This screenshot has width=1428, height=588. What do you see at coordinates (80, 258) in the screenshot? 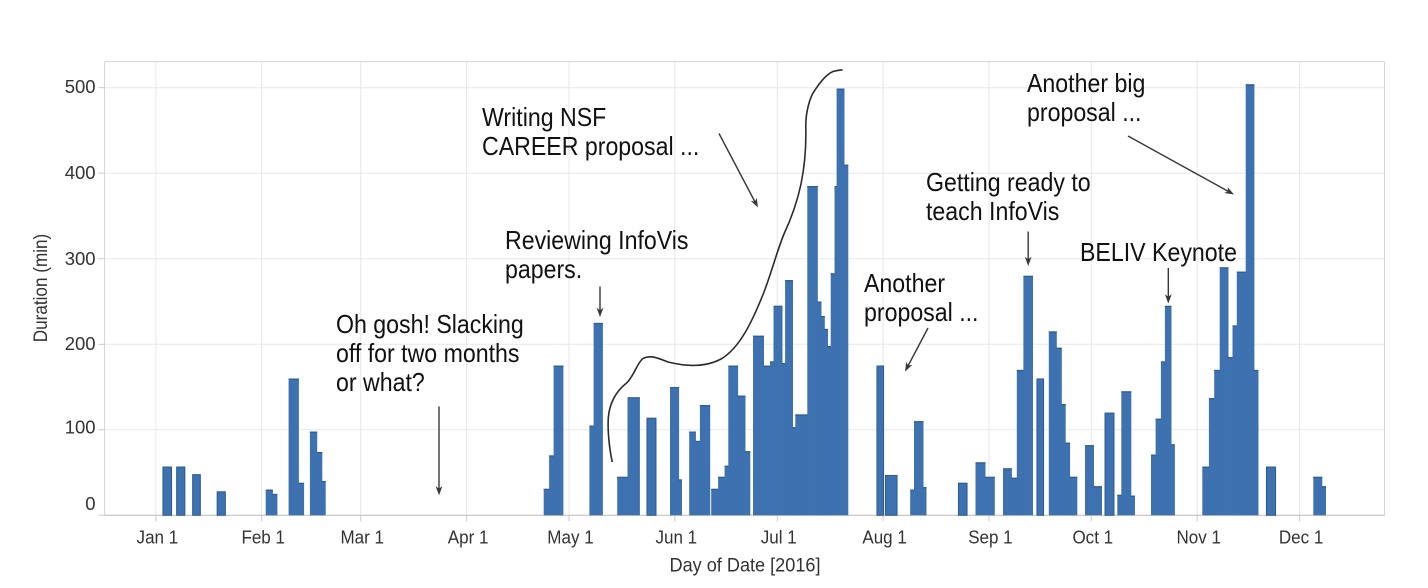
I see `svg-text: 300` at bounding box center [80, 258].